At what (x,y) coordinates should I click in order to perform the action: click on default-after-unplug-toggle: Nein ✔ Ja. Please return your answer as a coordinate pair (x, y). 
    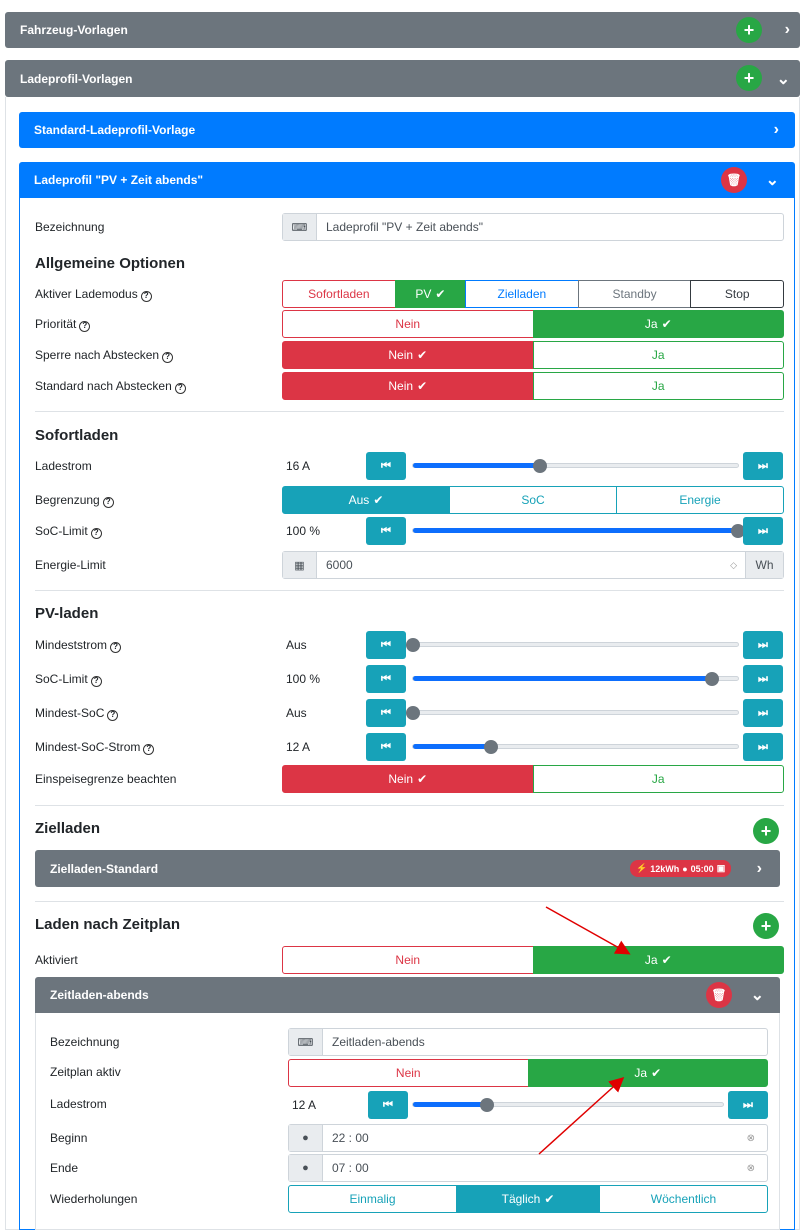
    Looking at the image, I should click on (533, 386).